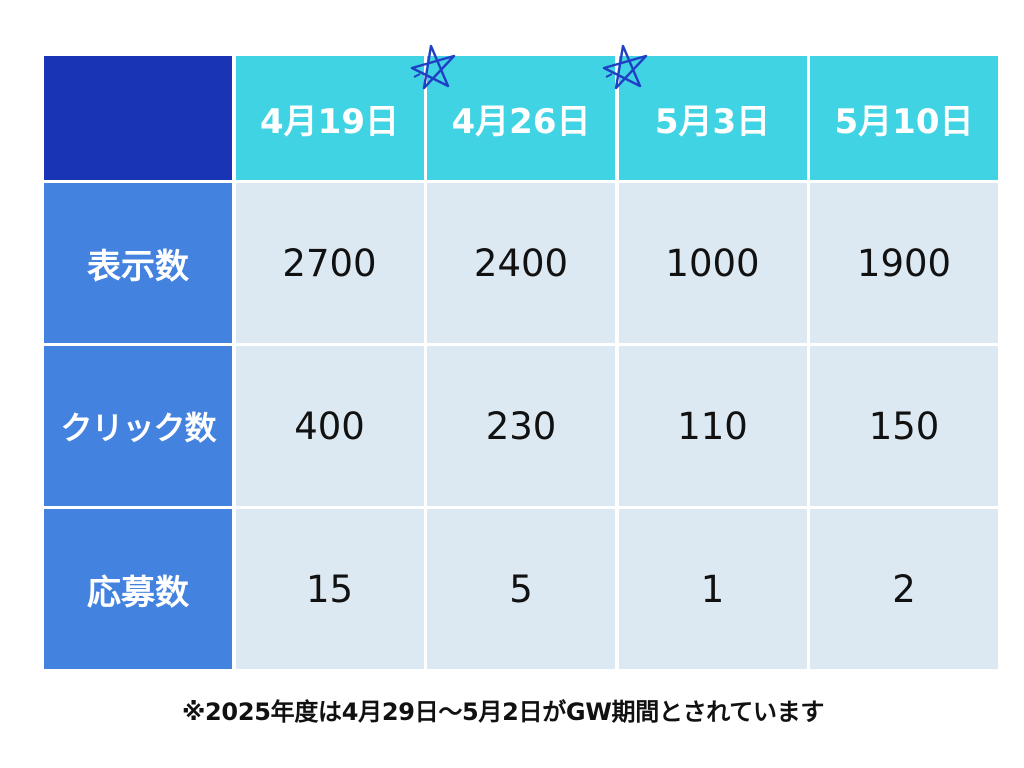 This screenshot has width=1024, height=768. Describe the element at coordinates (712, 118) in the screenshot. I see `column-header: 5月3日` at that location.